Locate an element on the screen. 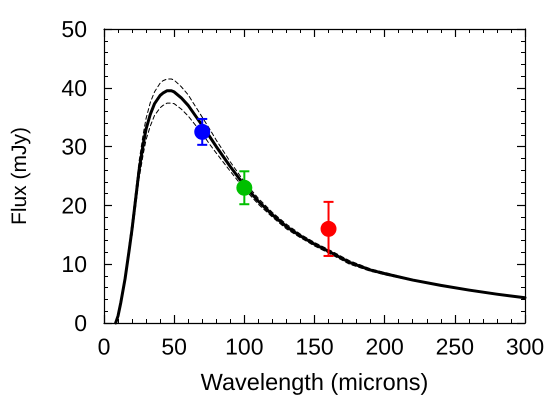  y-tick-label: 0 is located at coordinates (80, 323).